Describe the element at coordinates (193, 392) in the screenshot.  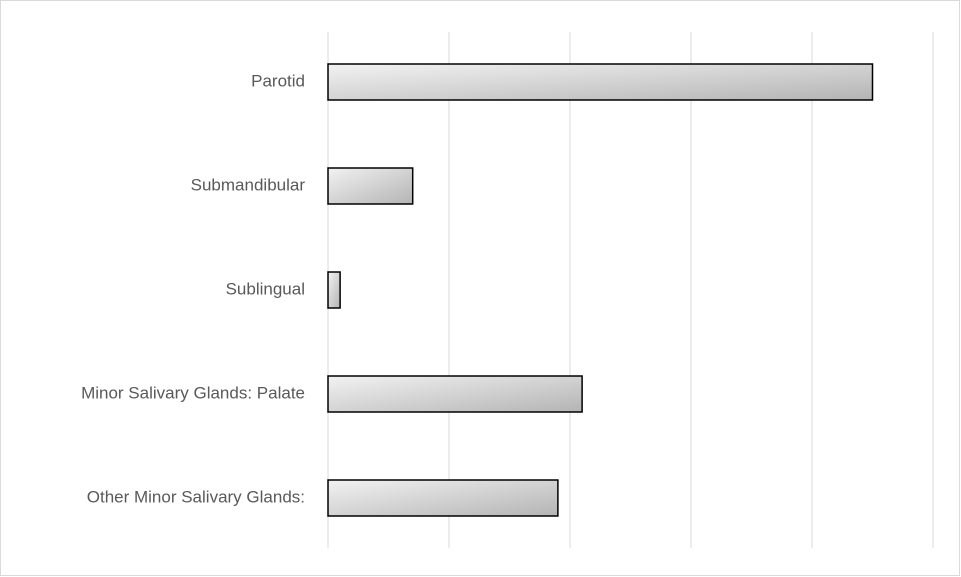
I see `y-tick-label: Minor Salivary Glands: Palate` at that location.